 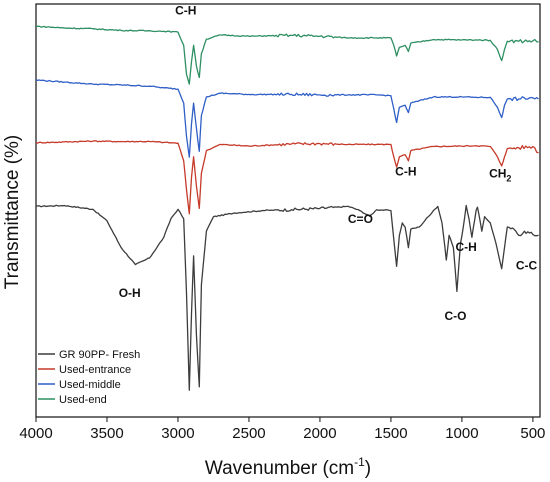 I want to click on legend-item: Used-entrance, so click(x=84, y=370).